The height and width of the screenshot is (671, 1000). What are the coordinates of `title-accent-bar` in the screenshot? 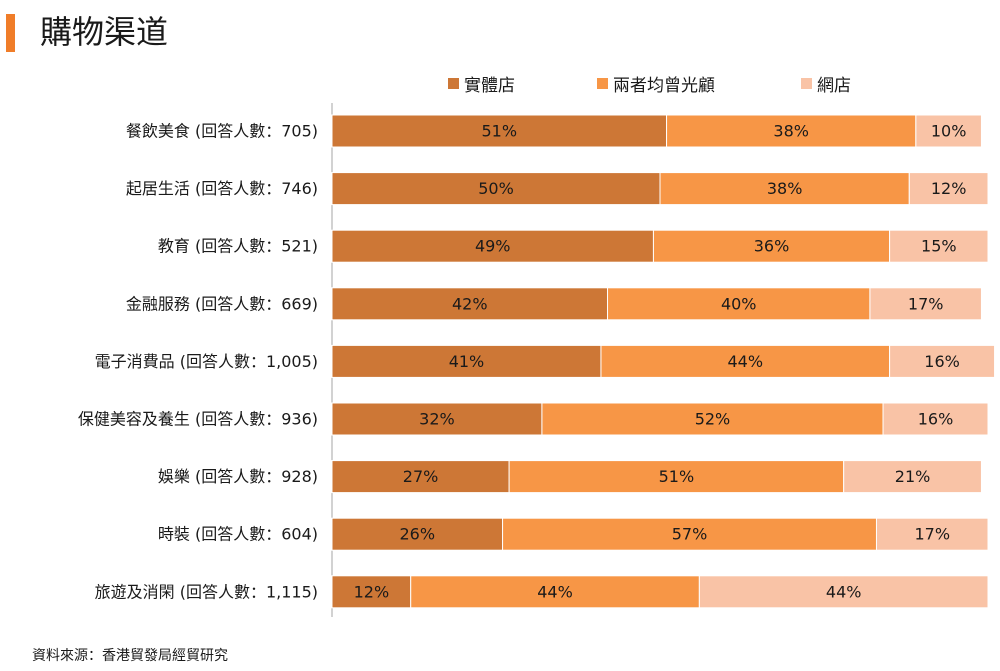 It's located at (10, 33).